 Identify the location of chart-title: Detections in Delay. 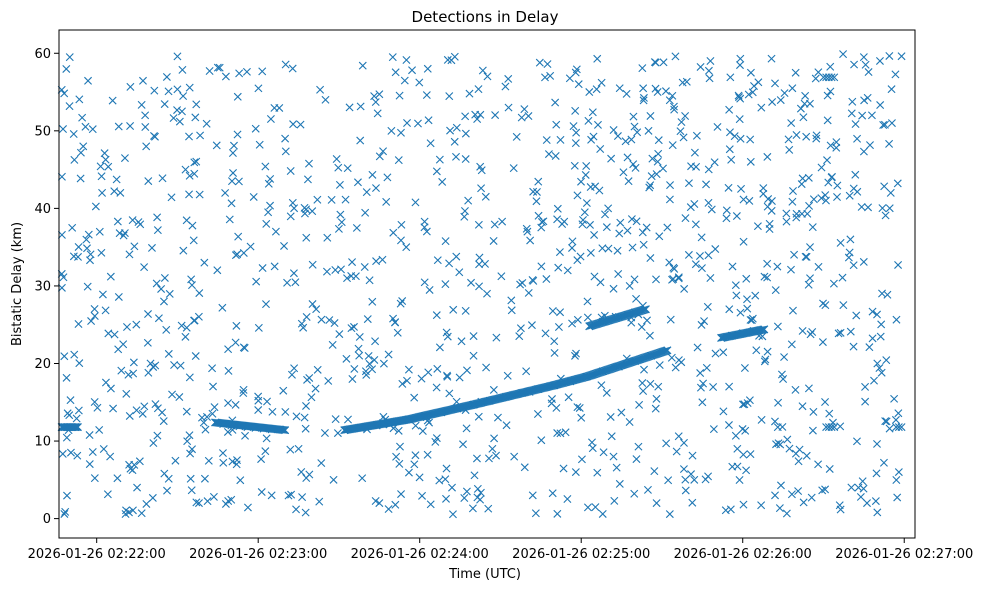
(485, 17).